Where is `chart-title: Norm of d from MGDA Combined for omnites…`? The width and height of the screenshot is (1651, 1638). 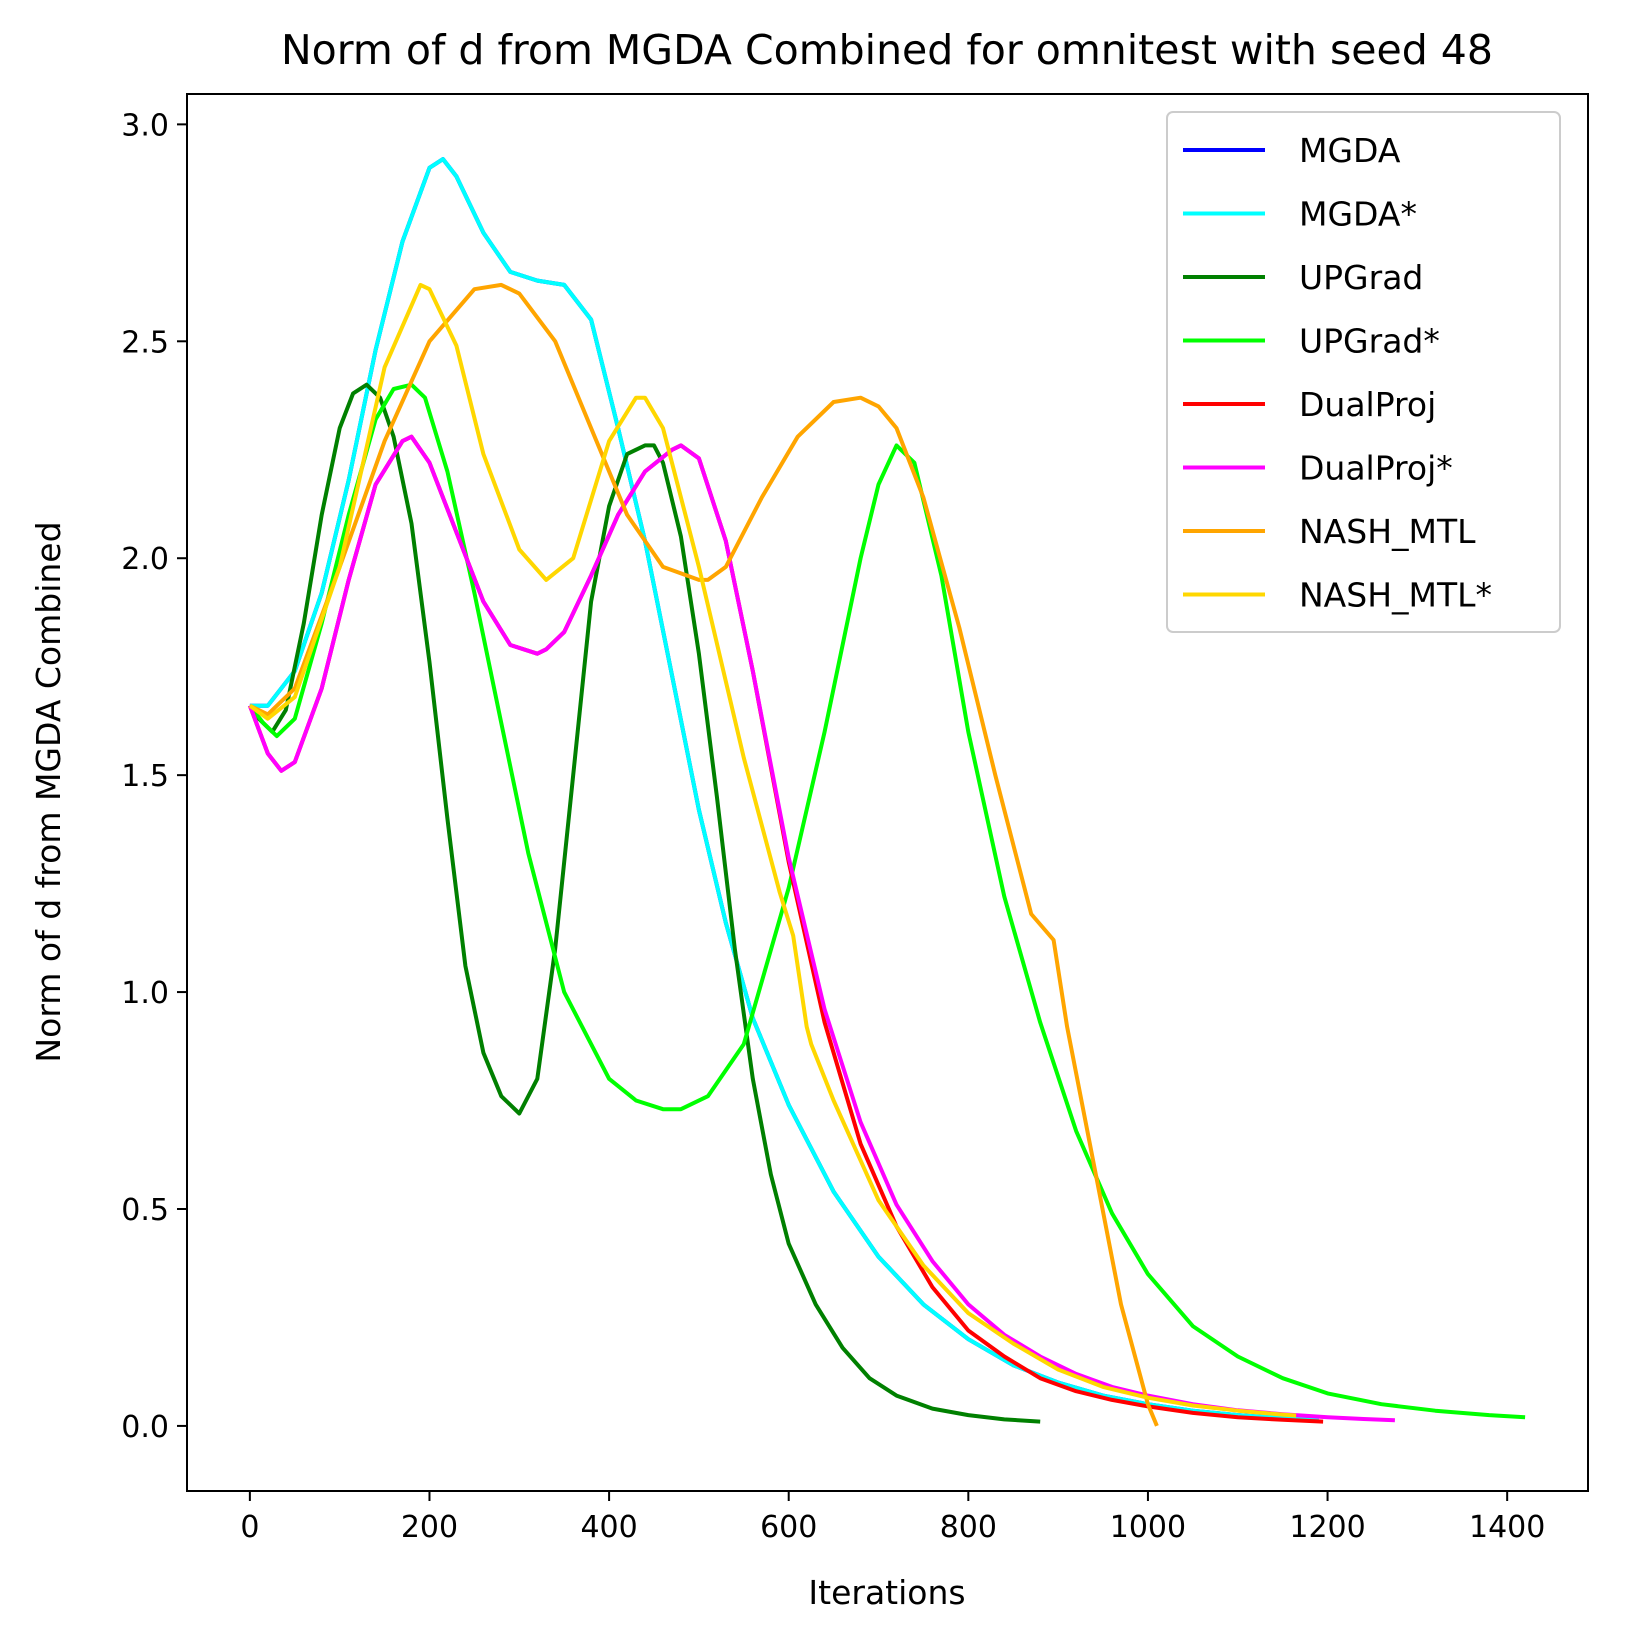
chart-title: Norm of d from MGDA Combined for omnites… is located at coordinates (887, 50).